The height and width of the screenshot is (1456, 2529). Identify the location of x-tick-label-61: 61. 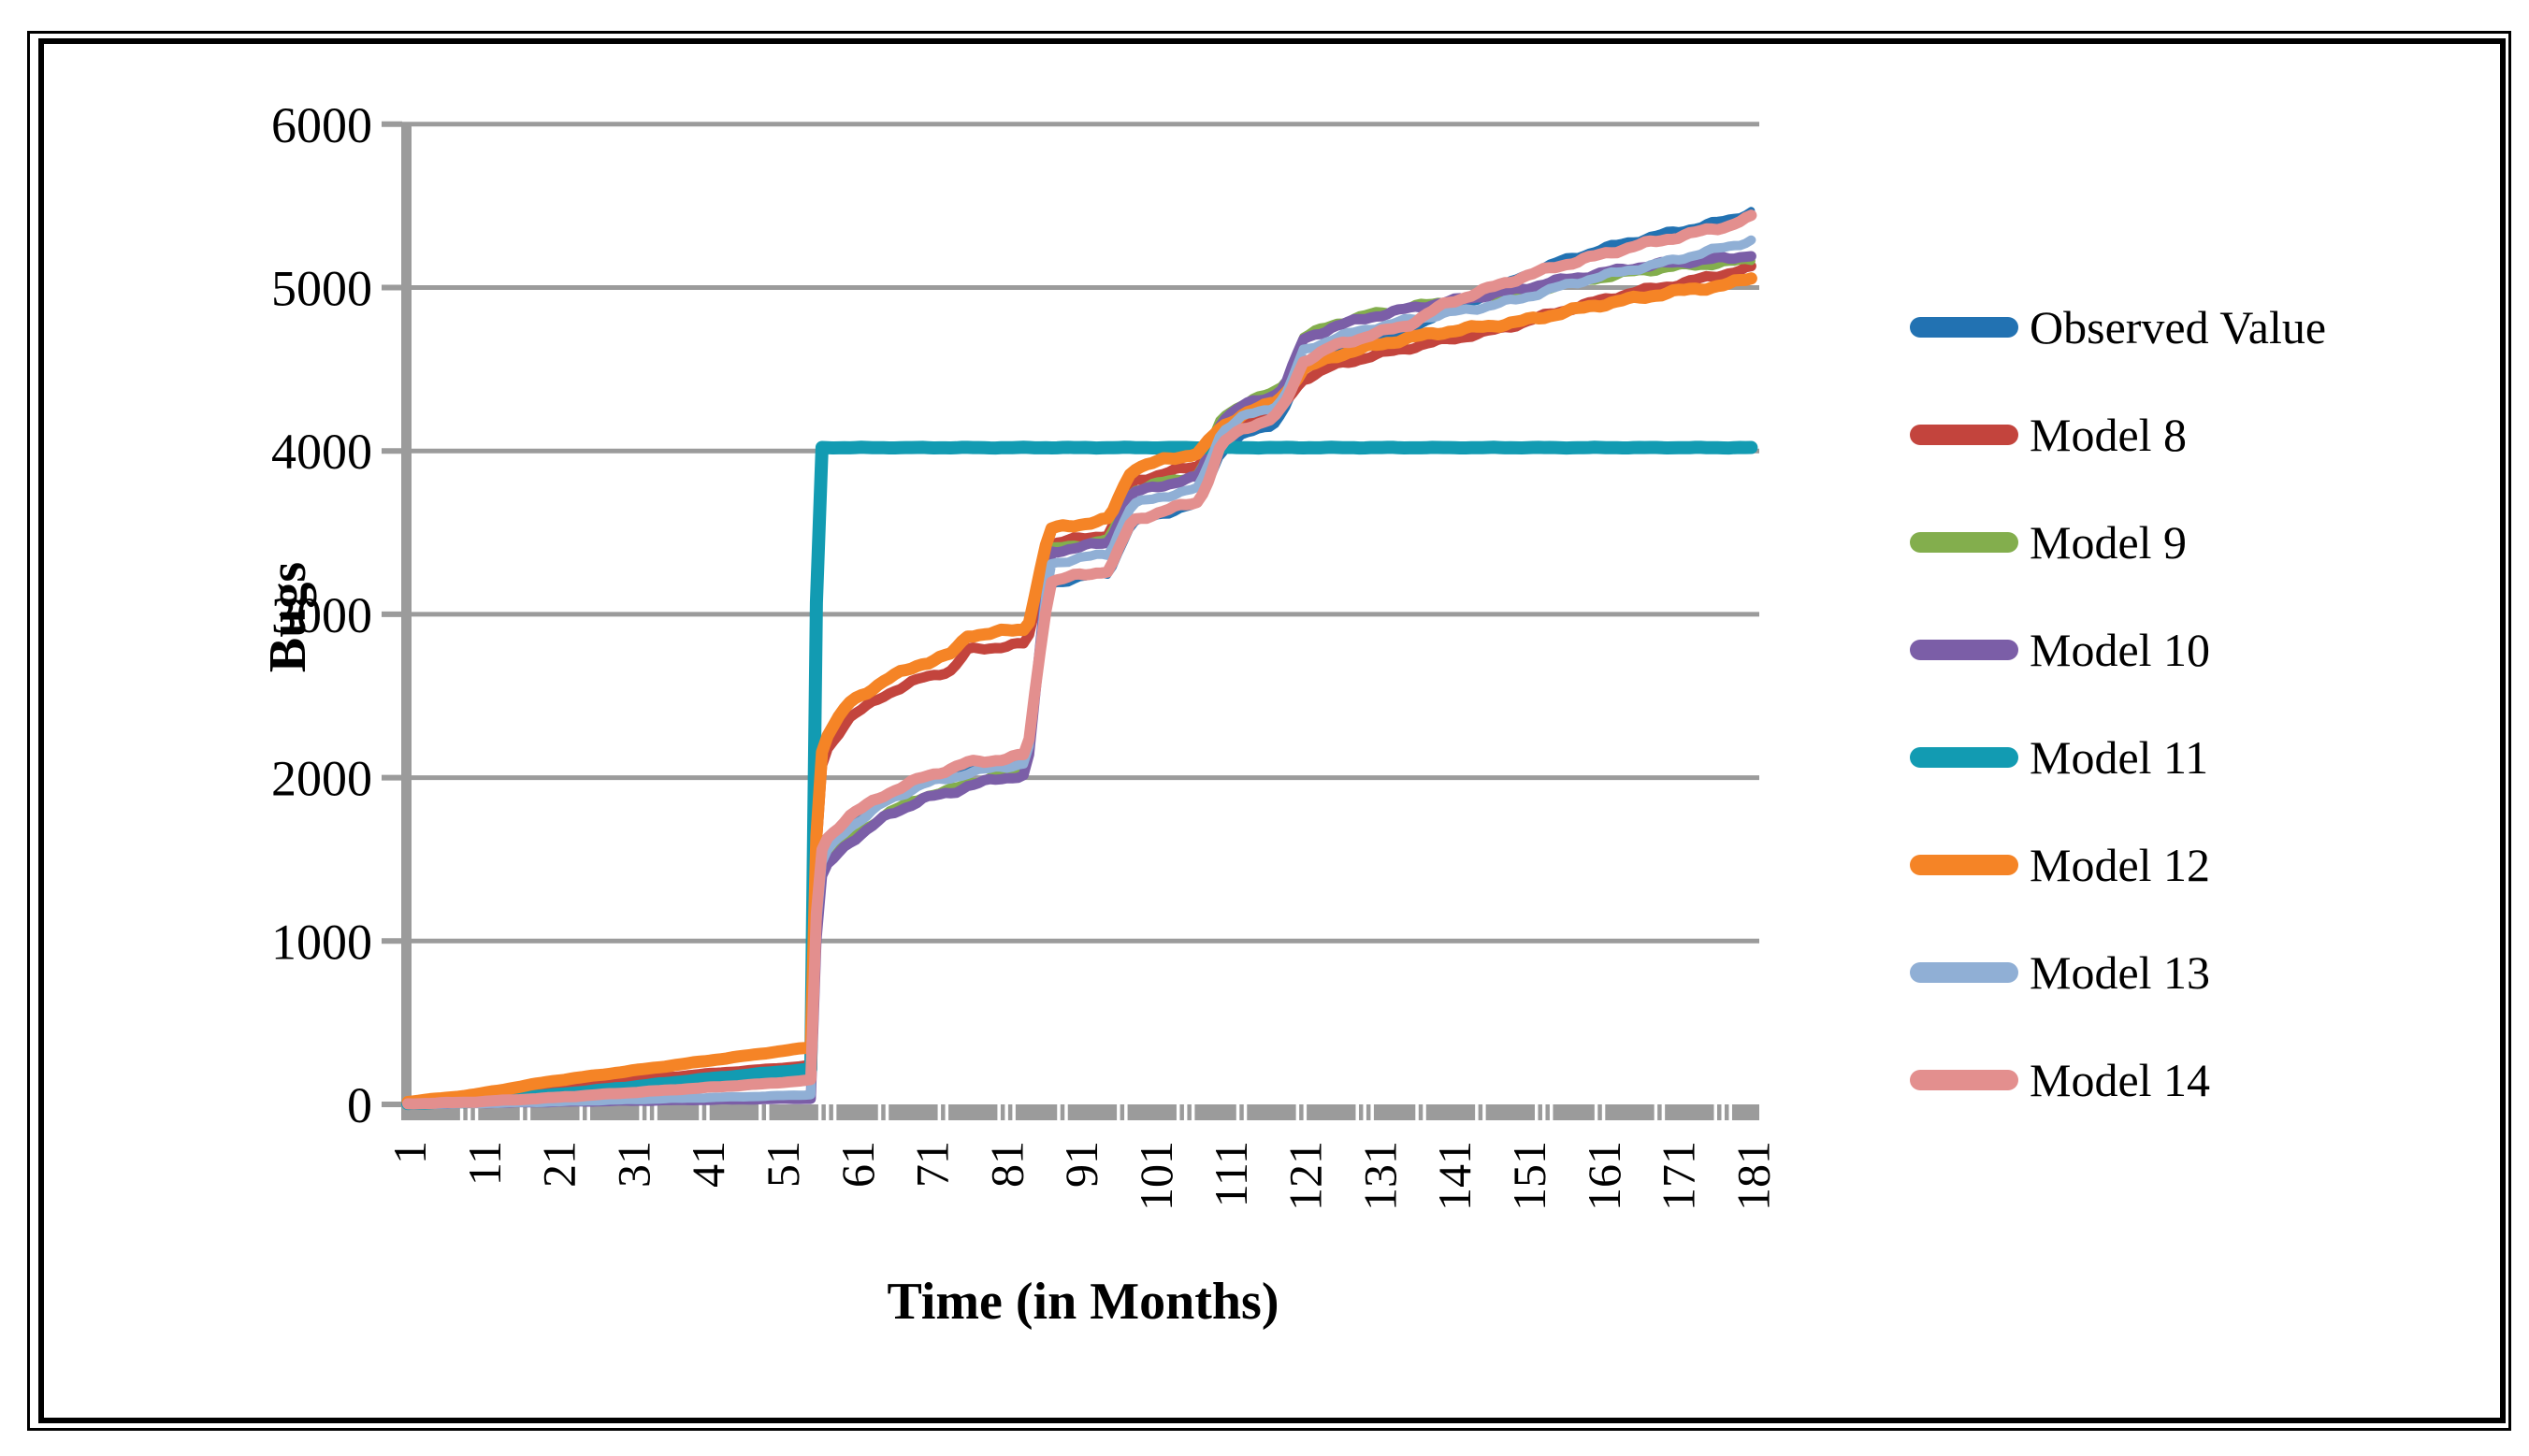
(857, 1164).